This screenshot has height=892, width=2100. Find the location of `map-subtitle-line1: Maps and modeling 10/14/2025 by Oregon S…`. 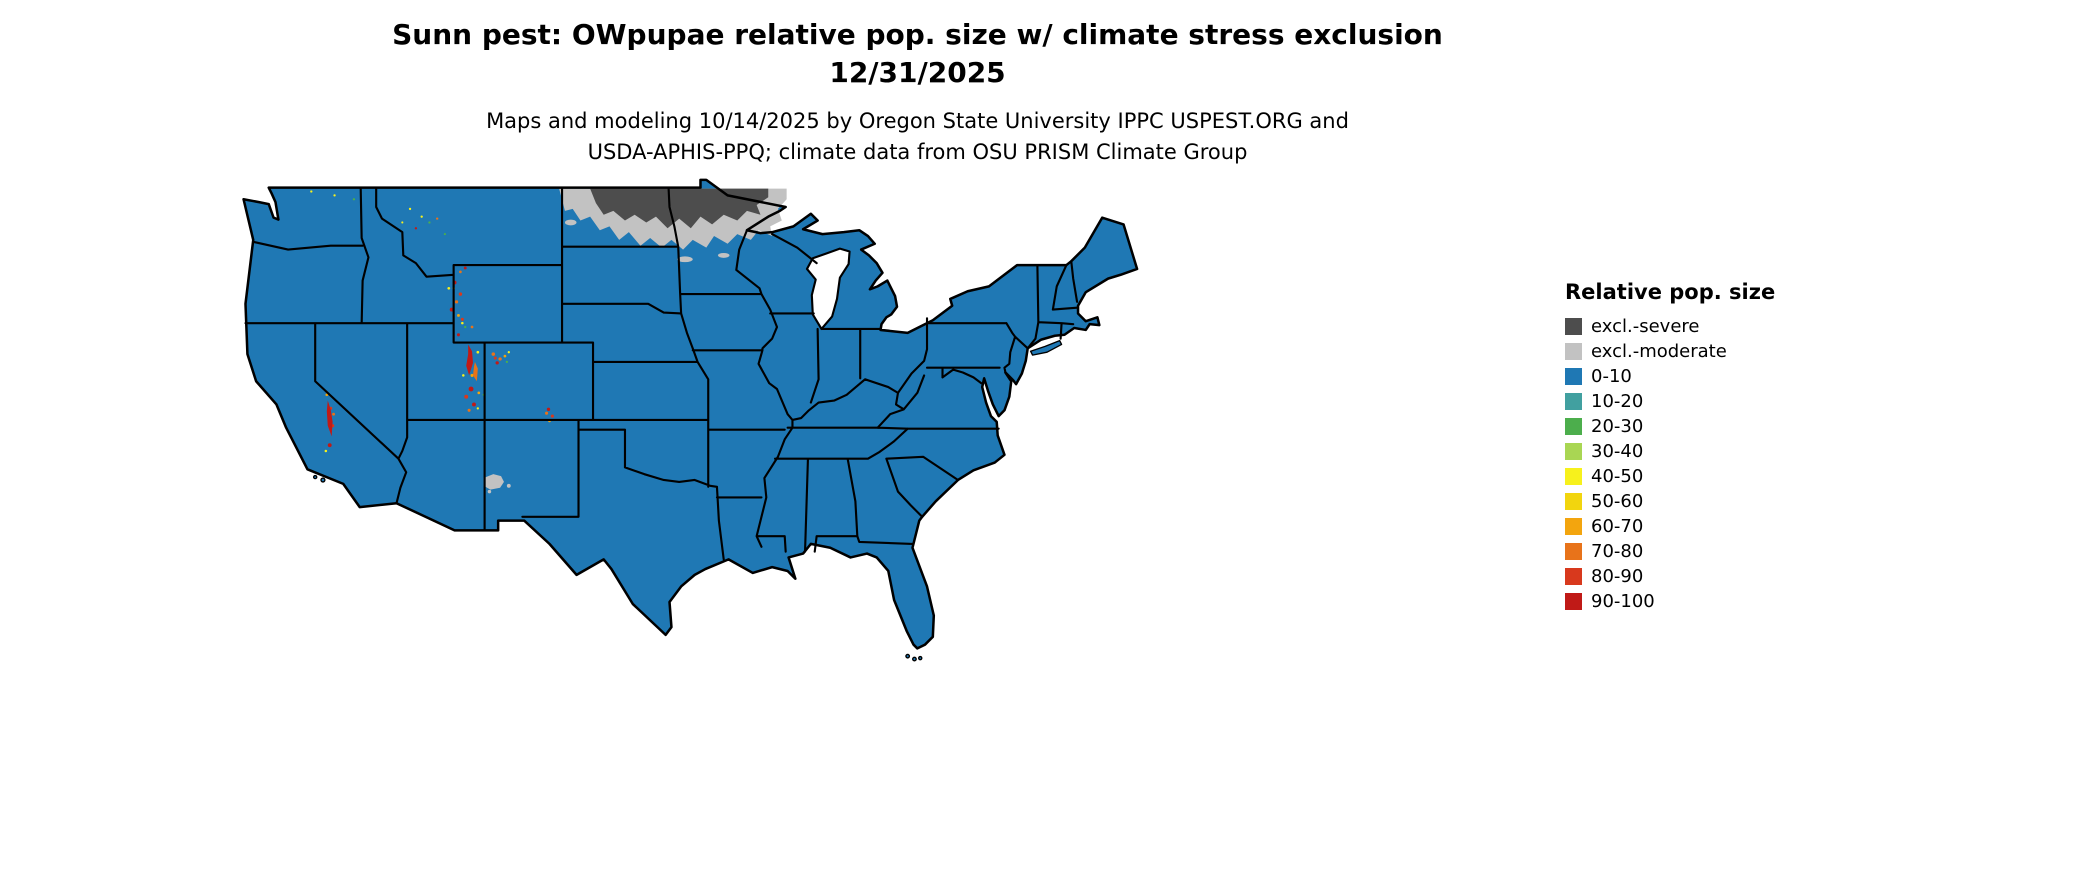

map-subtitle-line1: Maps and modeling 10/14/2025 by Oregon S… is located at coordinates (917, 121).